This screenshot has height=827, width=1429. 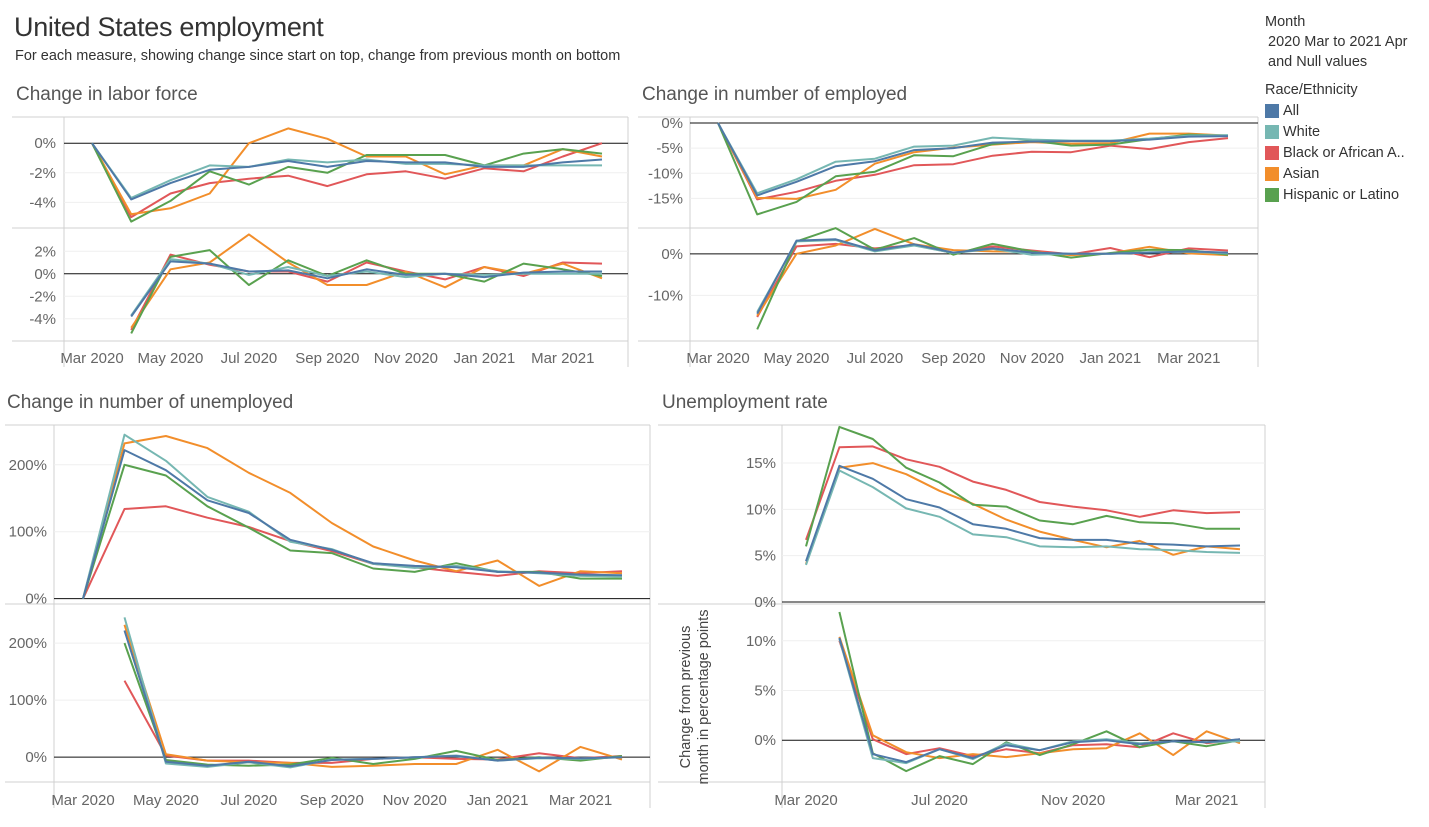 I want to click on legend-item: All, so click(x=1336, y=110).